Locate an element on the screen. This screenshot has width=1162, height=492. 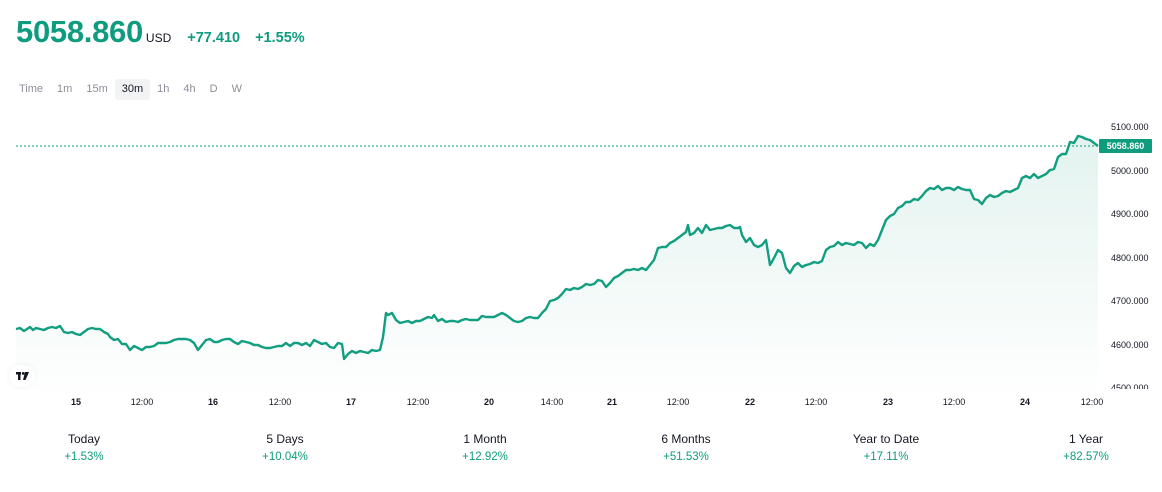
price-header: 5058.860 USD +77.410 +1.55% is located at coordinates (160, 32).